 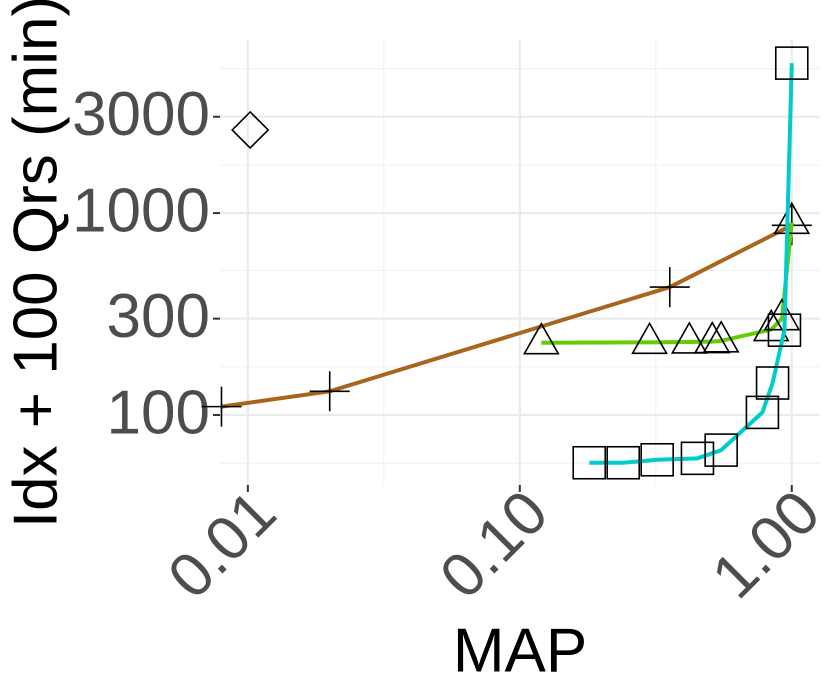 What do you see at coordinates (250, 130) in the screenshot?
I see `diamond-marker` at bounding box center [250, 130].